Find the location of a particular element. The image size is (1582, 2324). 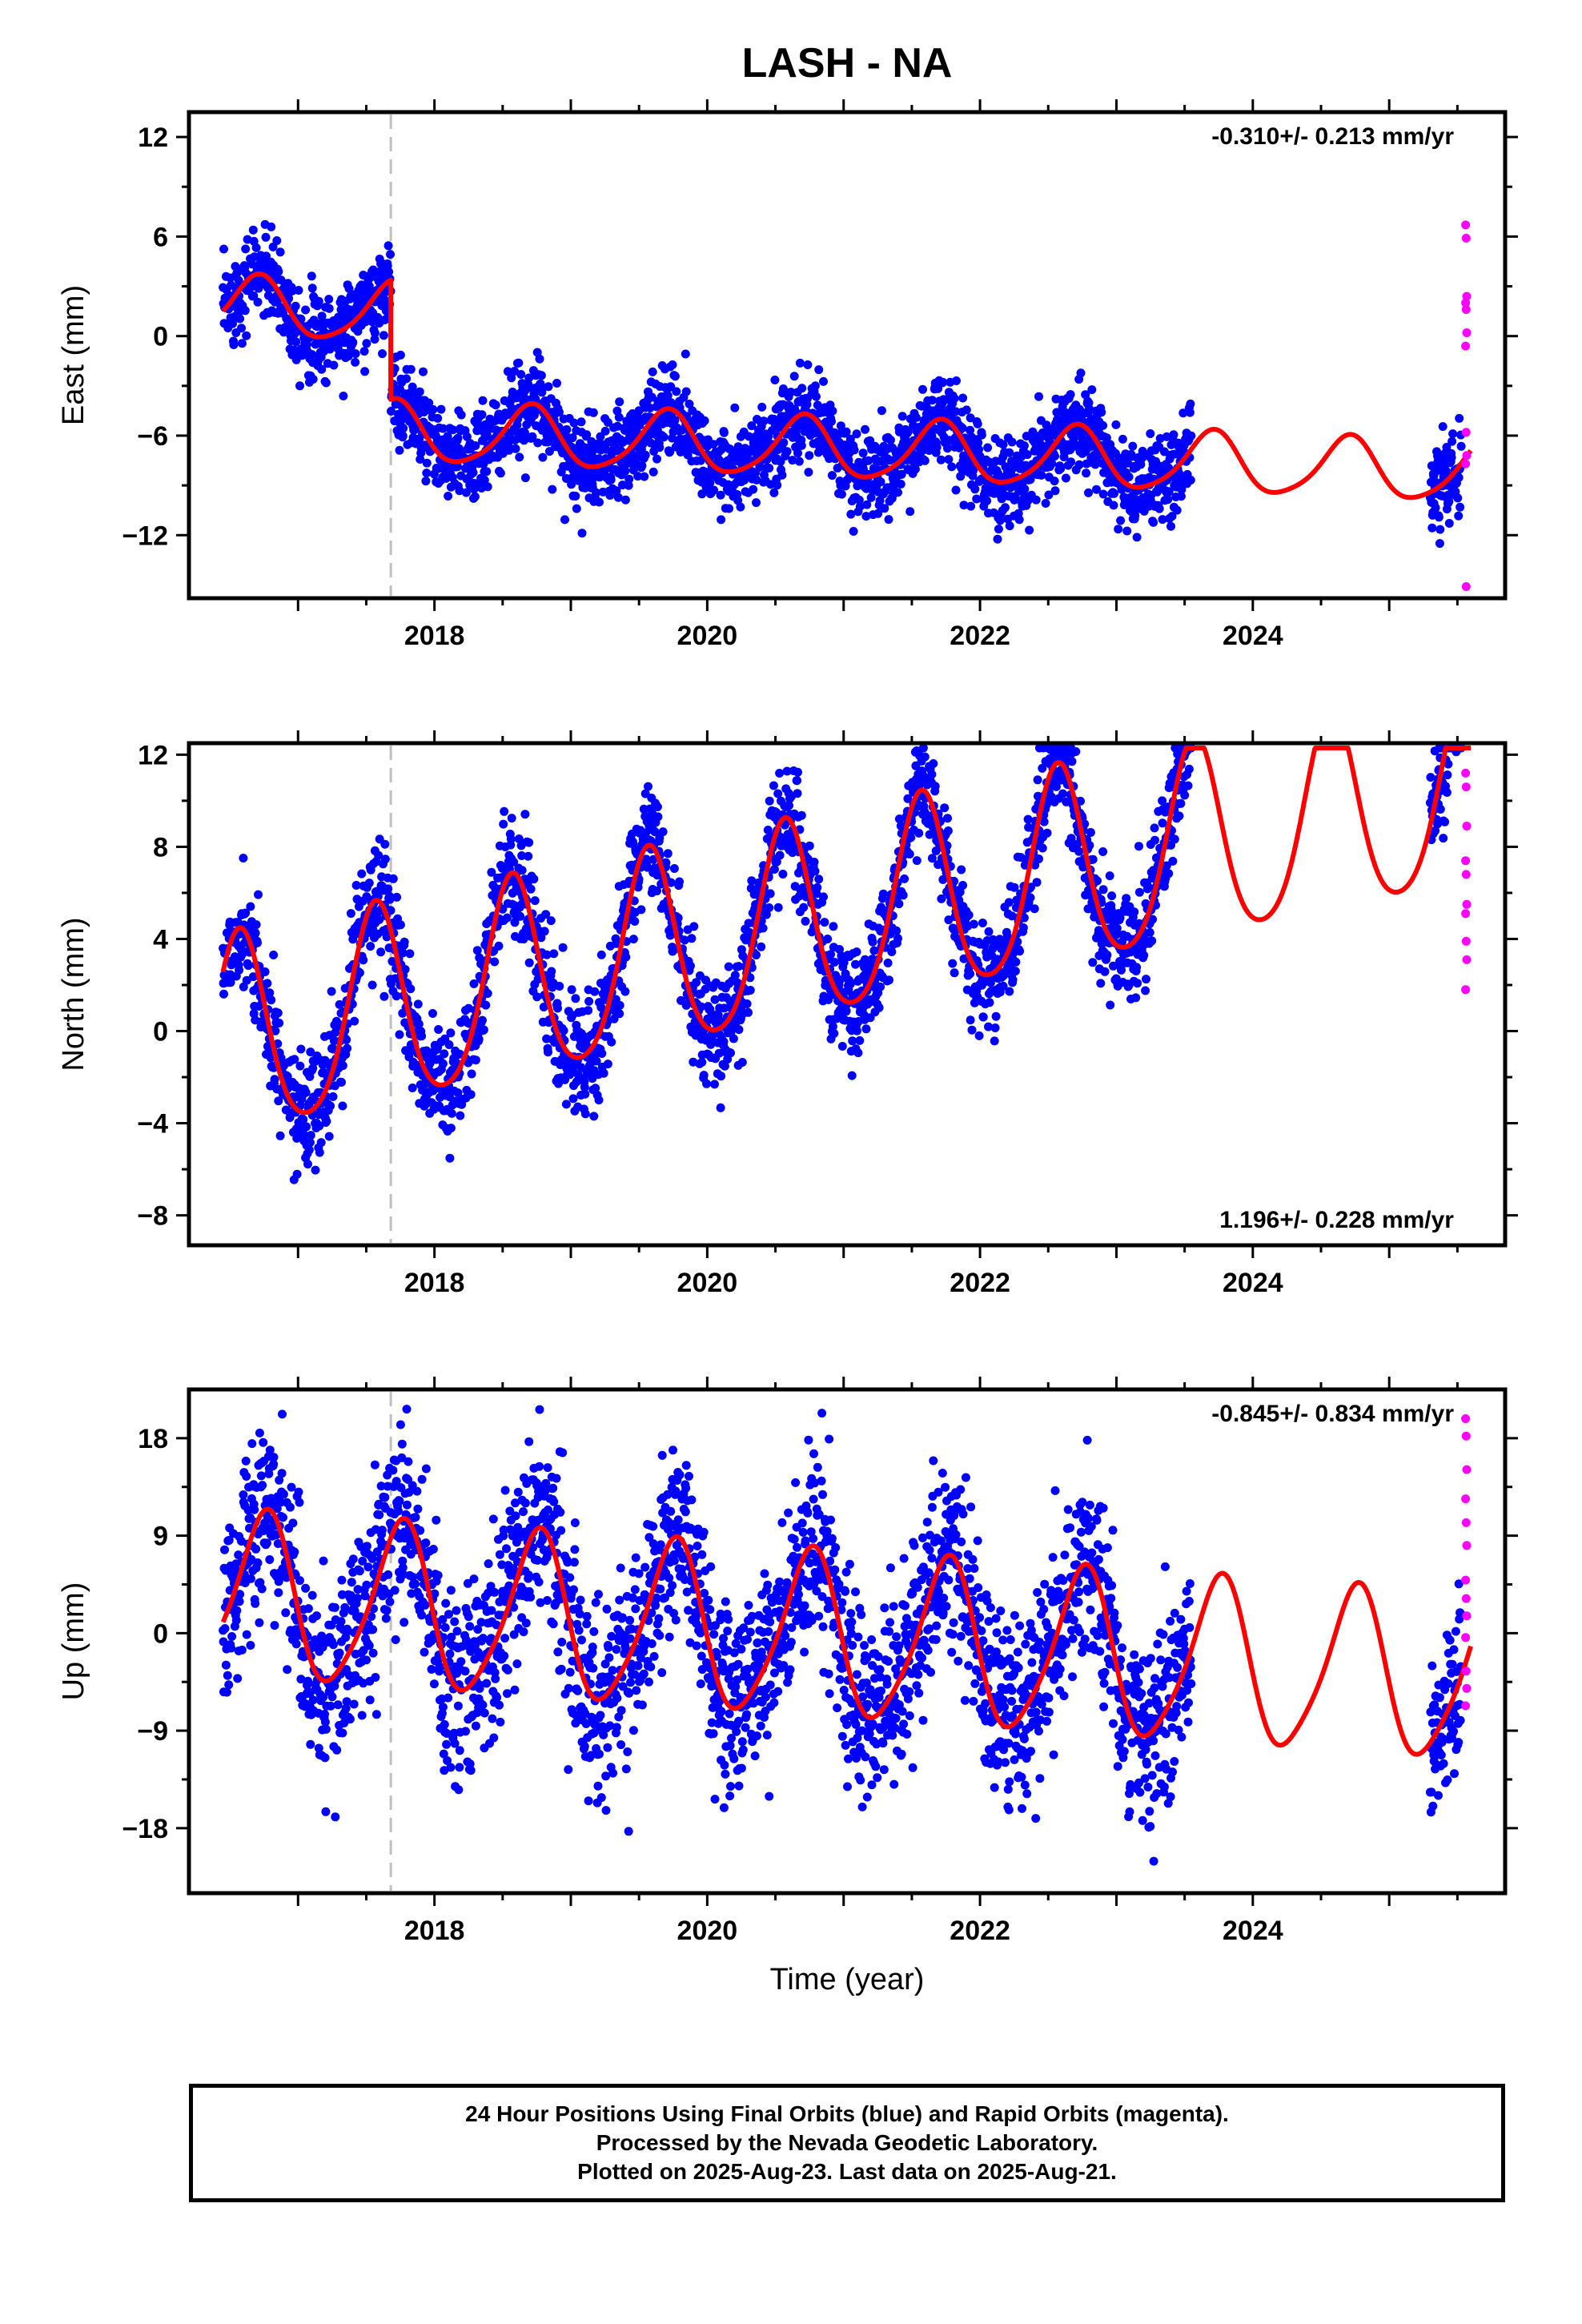

x-tick-label: 2018 is located at coordinates (434, 636).